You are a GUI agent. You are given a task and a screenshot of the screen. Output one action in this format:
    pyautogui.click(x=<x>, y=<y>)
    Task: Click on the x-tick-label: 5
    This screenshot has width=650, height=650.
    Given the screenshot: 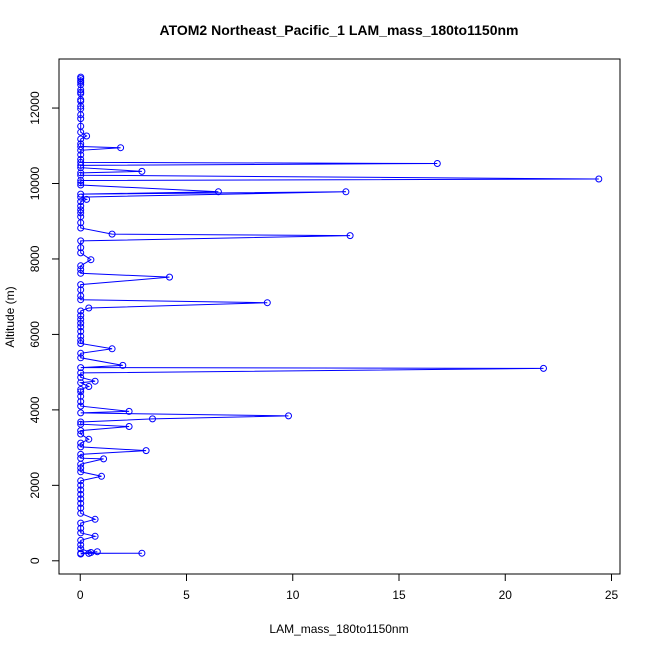 What is the action you would take?
    pyautogui.click(x=186, y=595)
    